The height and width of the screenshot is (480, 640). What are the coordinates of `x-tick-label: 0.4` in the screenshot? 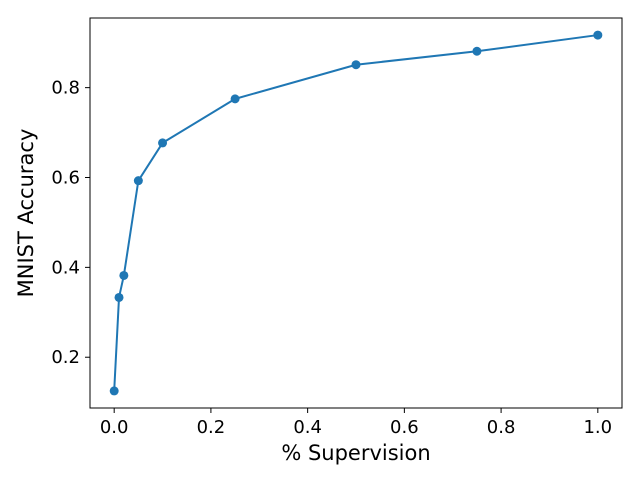 It's located at (307, 427).